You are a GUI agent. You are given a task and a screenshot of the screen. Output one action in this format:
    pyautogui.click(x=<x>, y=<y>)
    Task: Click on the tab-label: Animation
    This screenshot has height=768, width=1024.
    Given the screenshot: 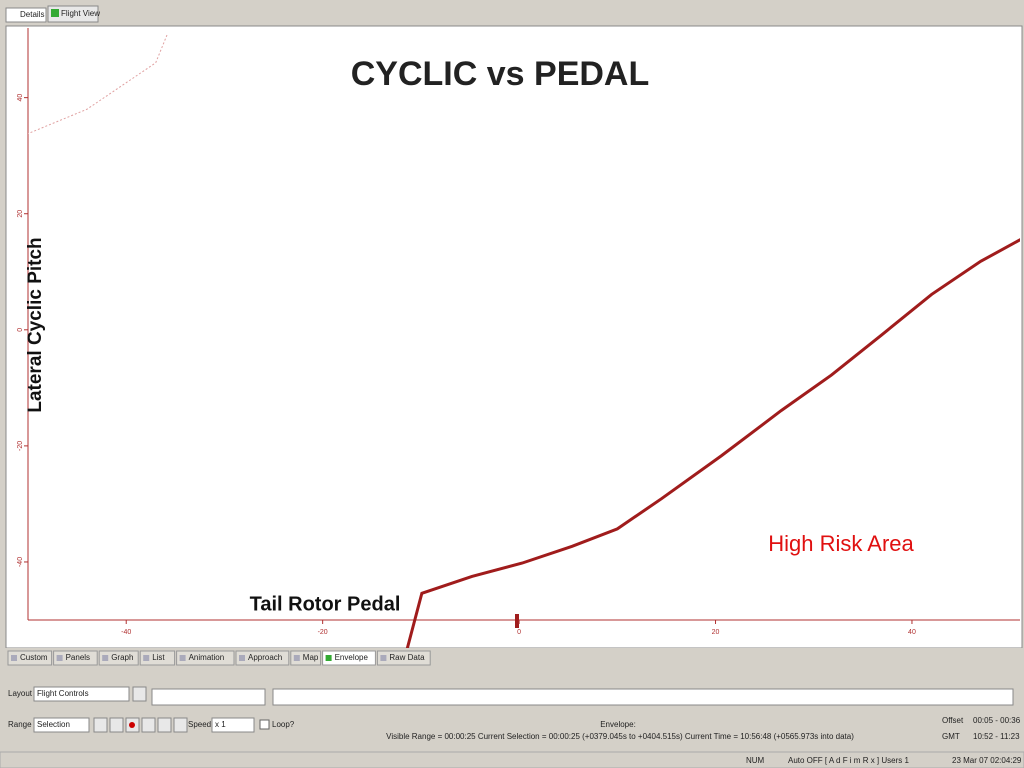 What is the action you would take?
    pyautogui.click(x=207, y=657)
    